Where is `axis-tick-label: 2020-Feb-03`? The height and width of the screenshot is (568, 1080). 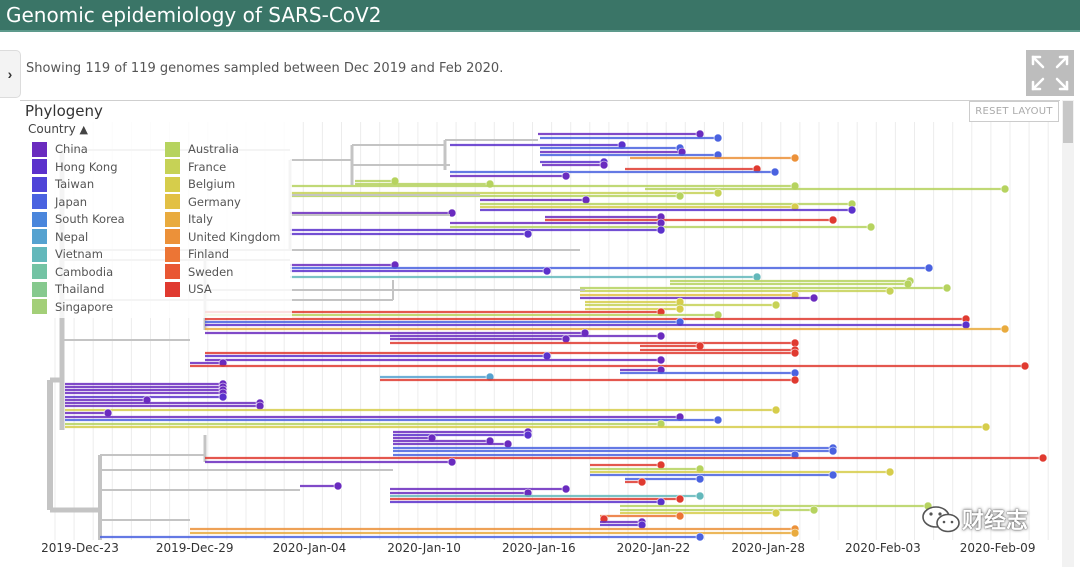
axis-tick-label: 2020-Feb-03 is located at coordinates (883, 548).